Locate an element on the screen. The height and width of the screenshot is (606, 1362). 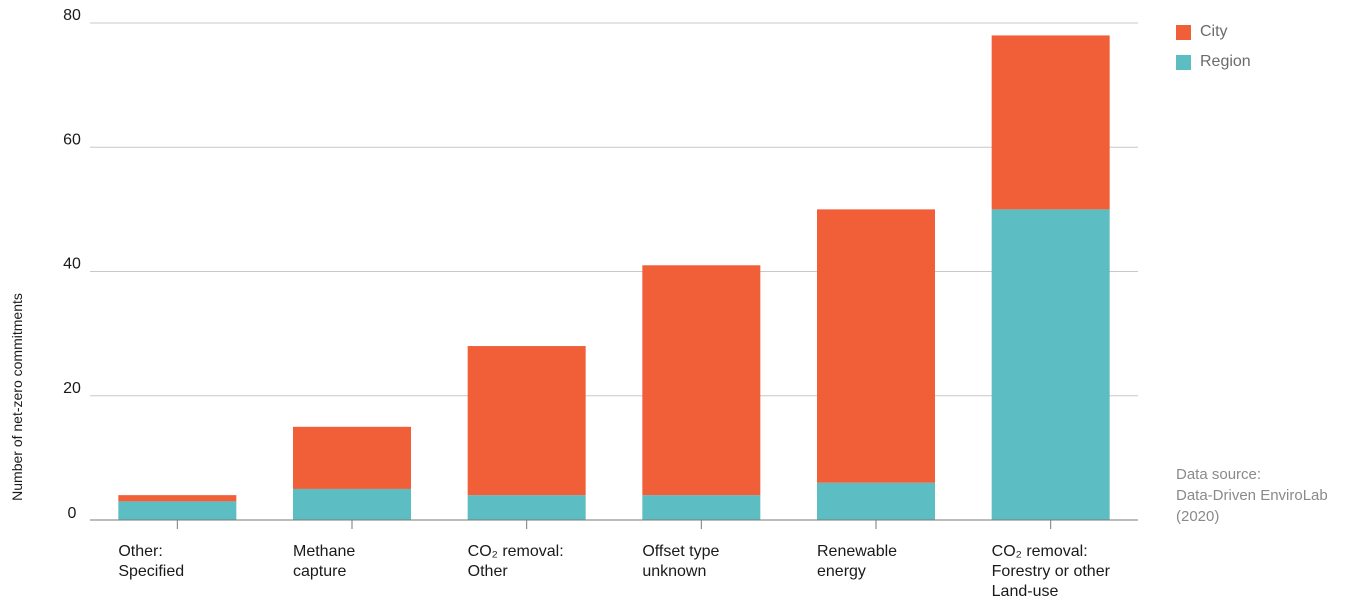
legend-item-city: City is located at coordinates (1213, 32).